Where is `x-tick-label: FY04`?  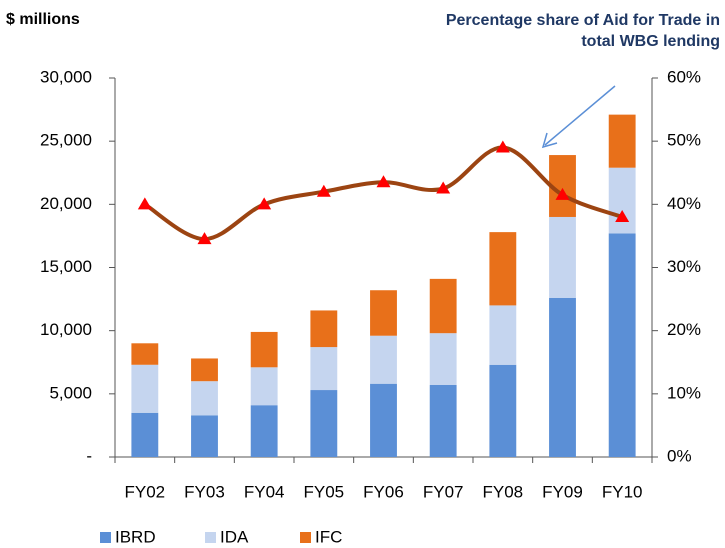 x-tick-label: FY04 is located at coordinates (264, 491).